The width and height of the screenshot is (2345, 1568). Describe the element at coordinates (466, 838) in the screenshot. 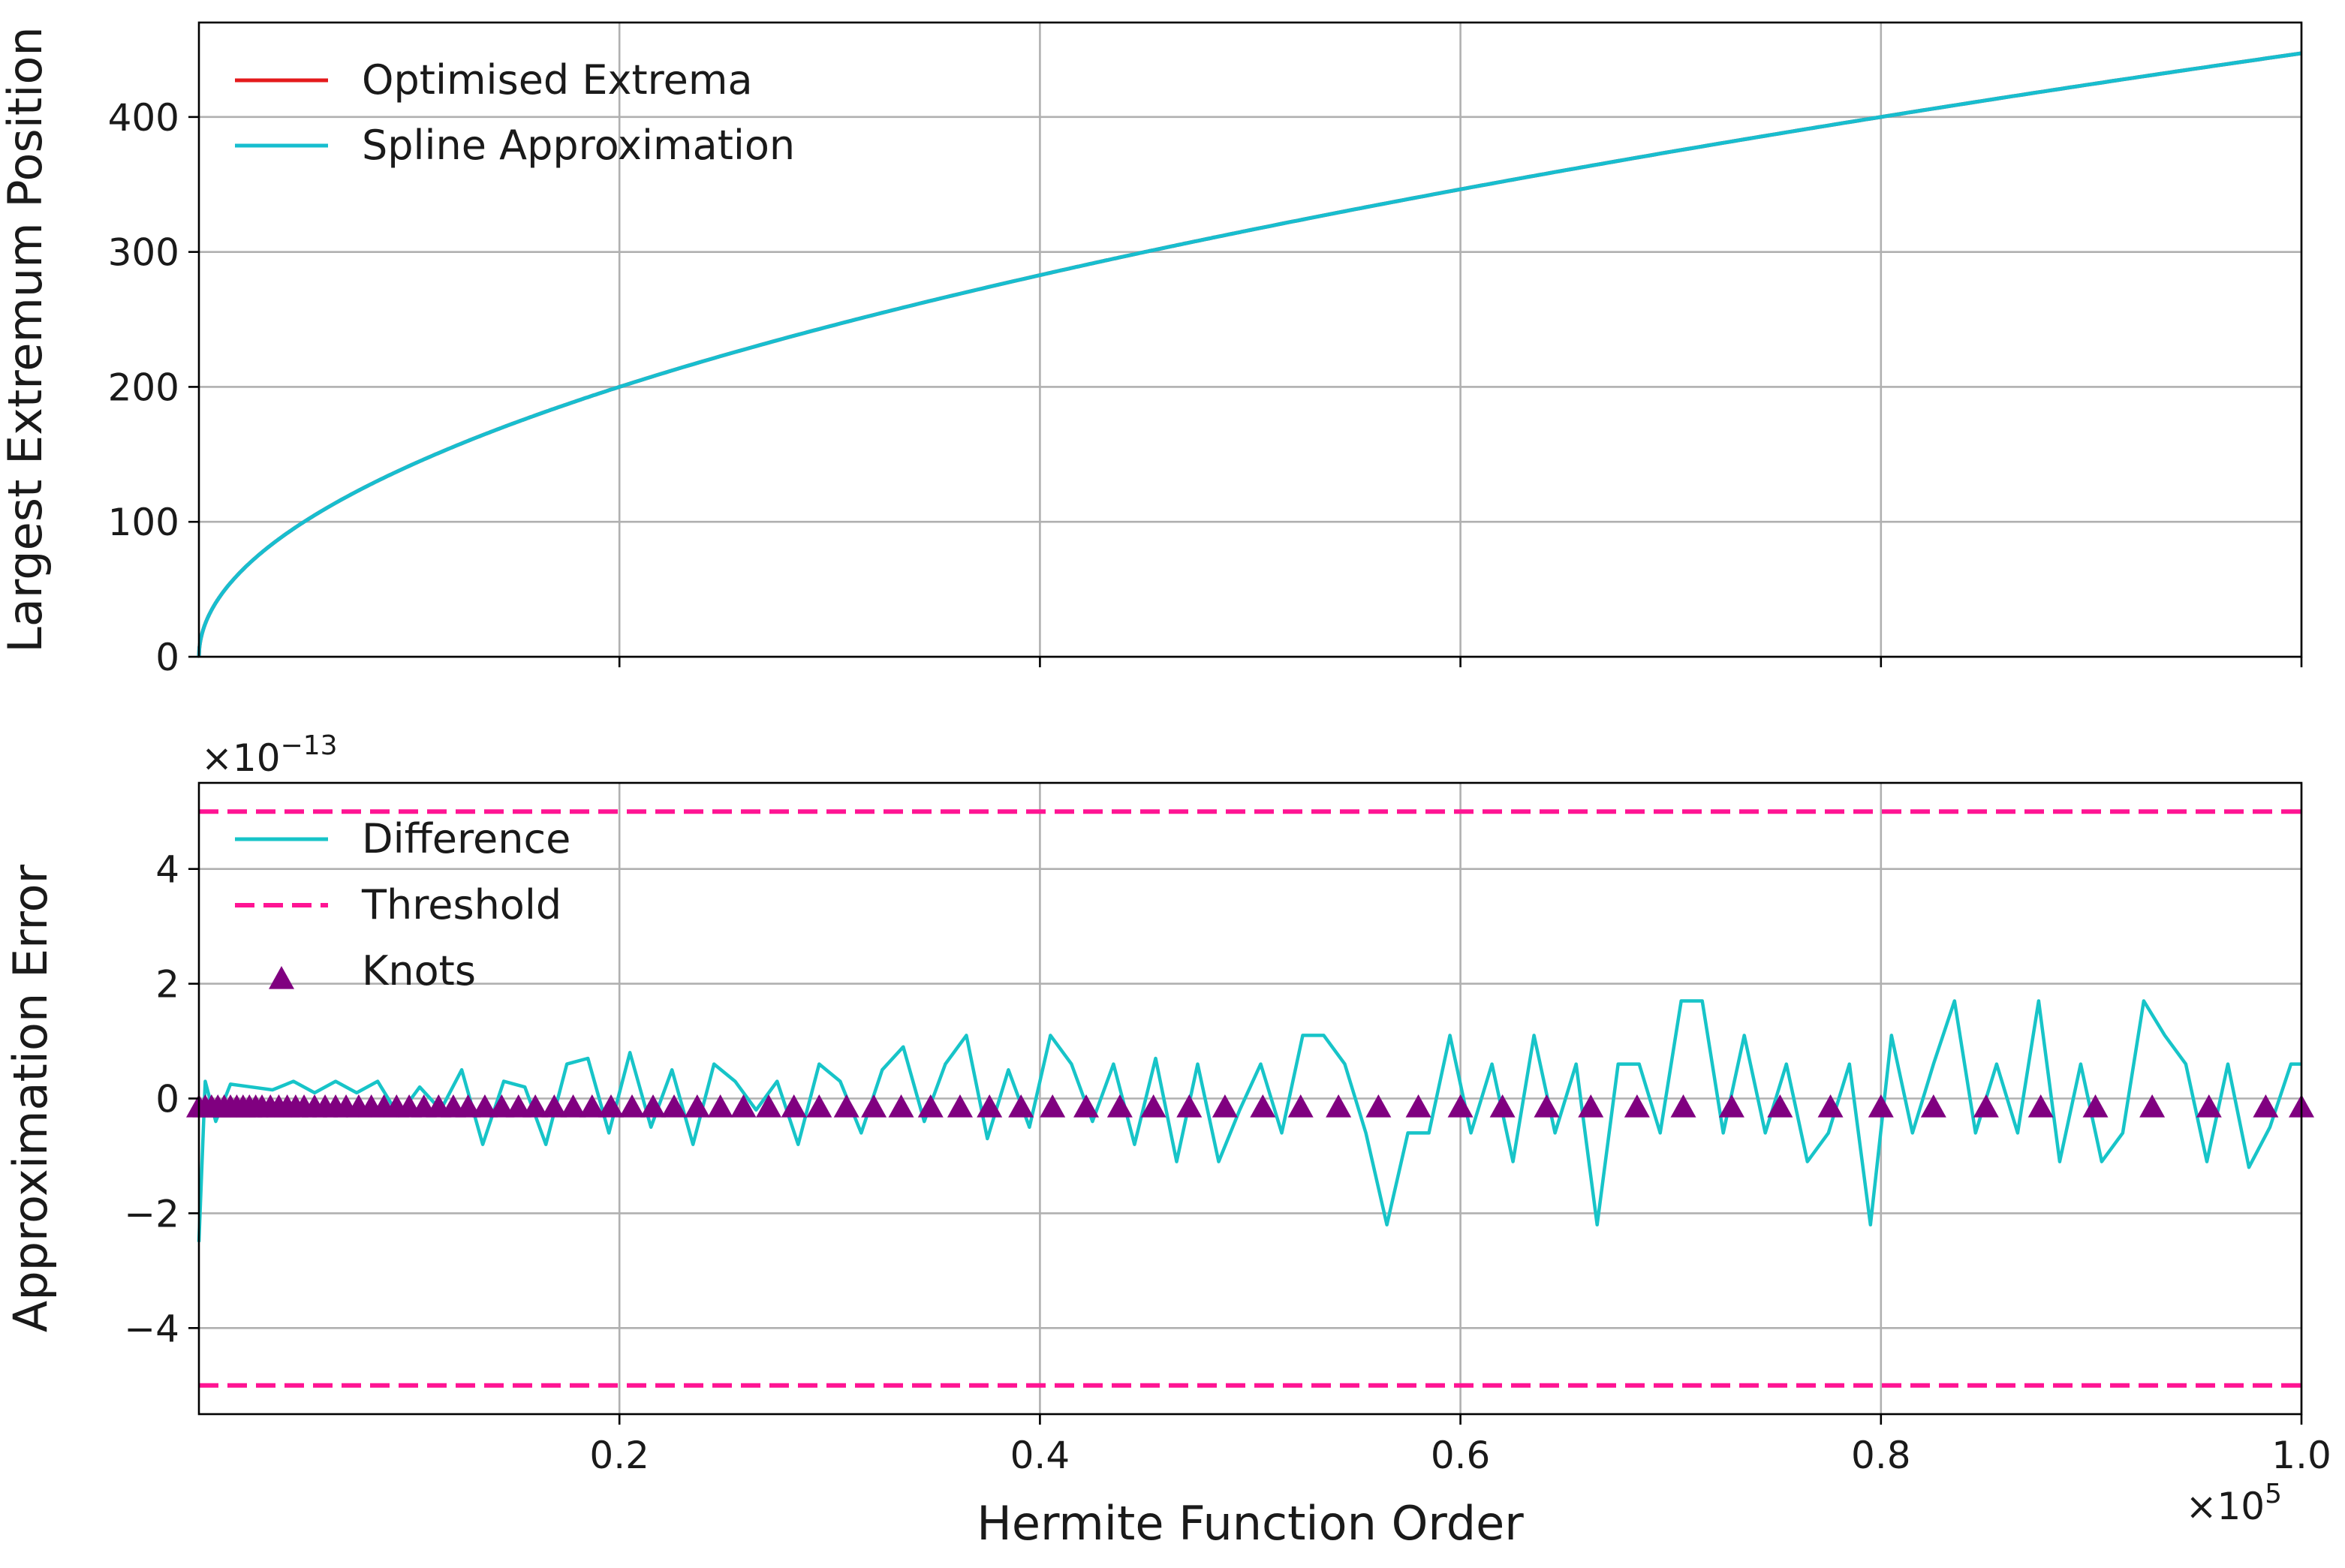

I see `legend-label: Difference` at that location.